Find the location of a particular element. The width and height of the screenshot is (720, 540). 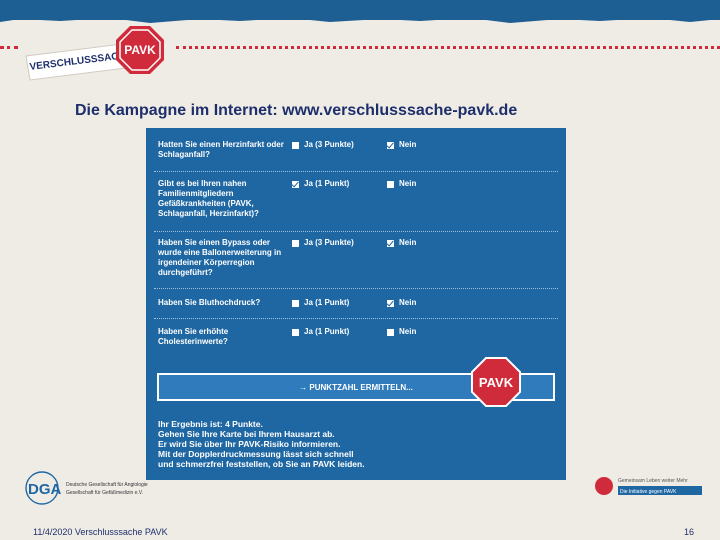

dga-line1: Deutsche Gesellschaft für Angiologie is located at coordinates (107, 485).